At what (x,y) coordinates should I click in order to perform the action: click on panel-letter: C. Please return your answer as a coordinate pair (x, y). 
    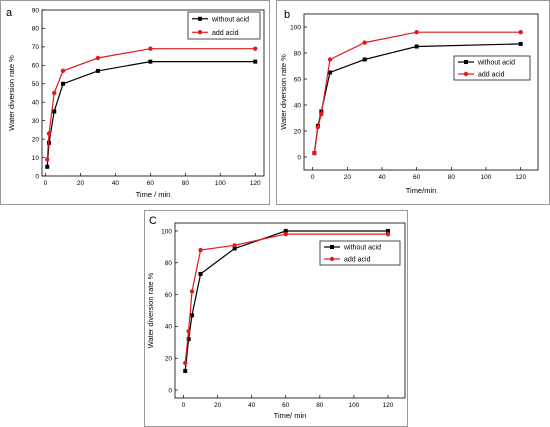
    Looking at the image, I should click on (153, 221).